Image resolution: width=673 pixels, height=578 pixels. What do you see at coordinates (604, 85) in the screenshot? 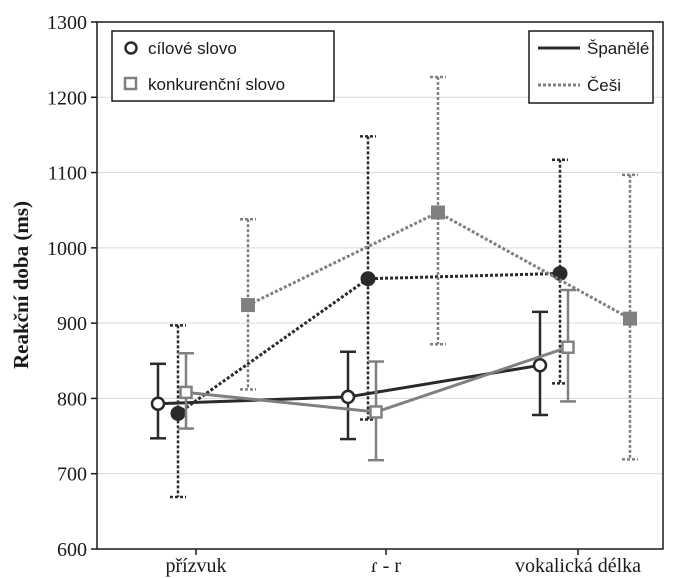
I see `legend-entry-czechs: Češi` at bounding box center [604, 85].